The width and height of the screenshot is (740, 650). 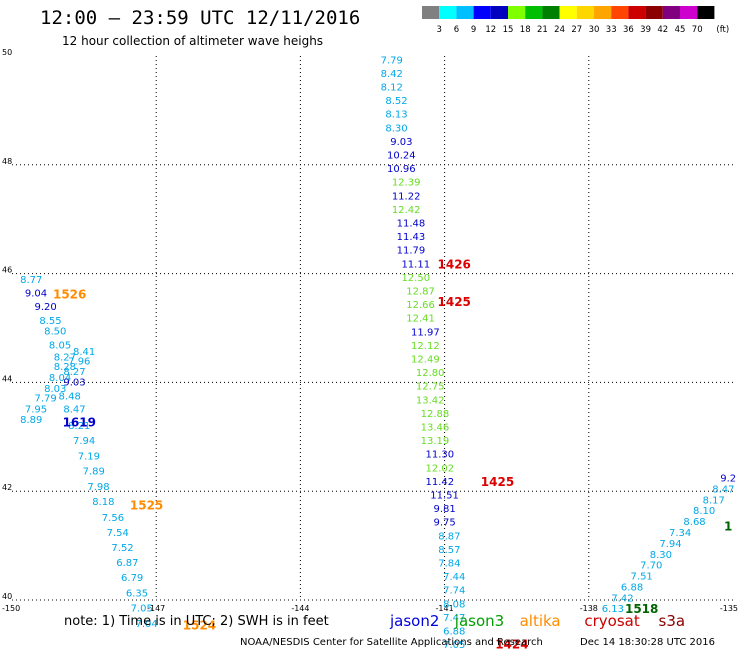 What do you see at coordinates (60, 378) in the screenshot?
I see `wave-height-label: 8.04` at bounding box center [60, 378].